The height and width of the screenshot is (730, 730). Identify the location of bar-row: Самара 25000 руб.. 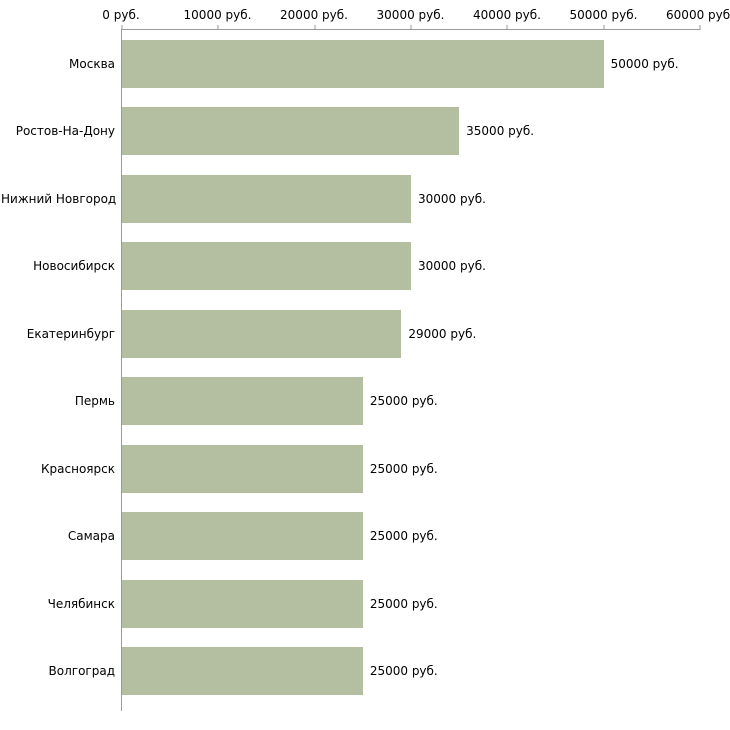
(384, 537).